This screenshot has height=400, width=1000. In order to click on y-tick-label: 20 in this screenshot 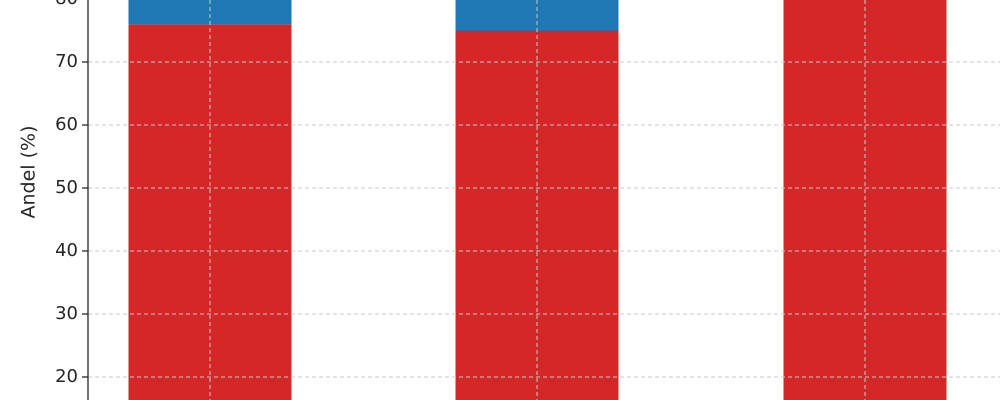, I will do `click(66, 376)`.